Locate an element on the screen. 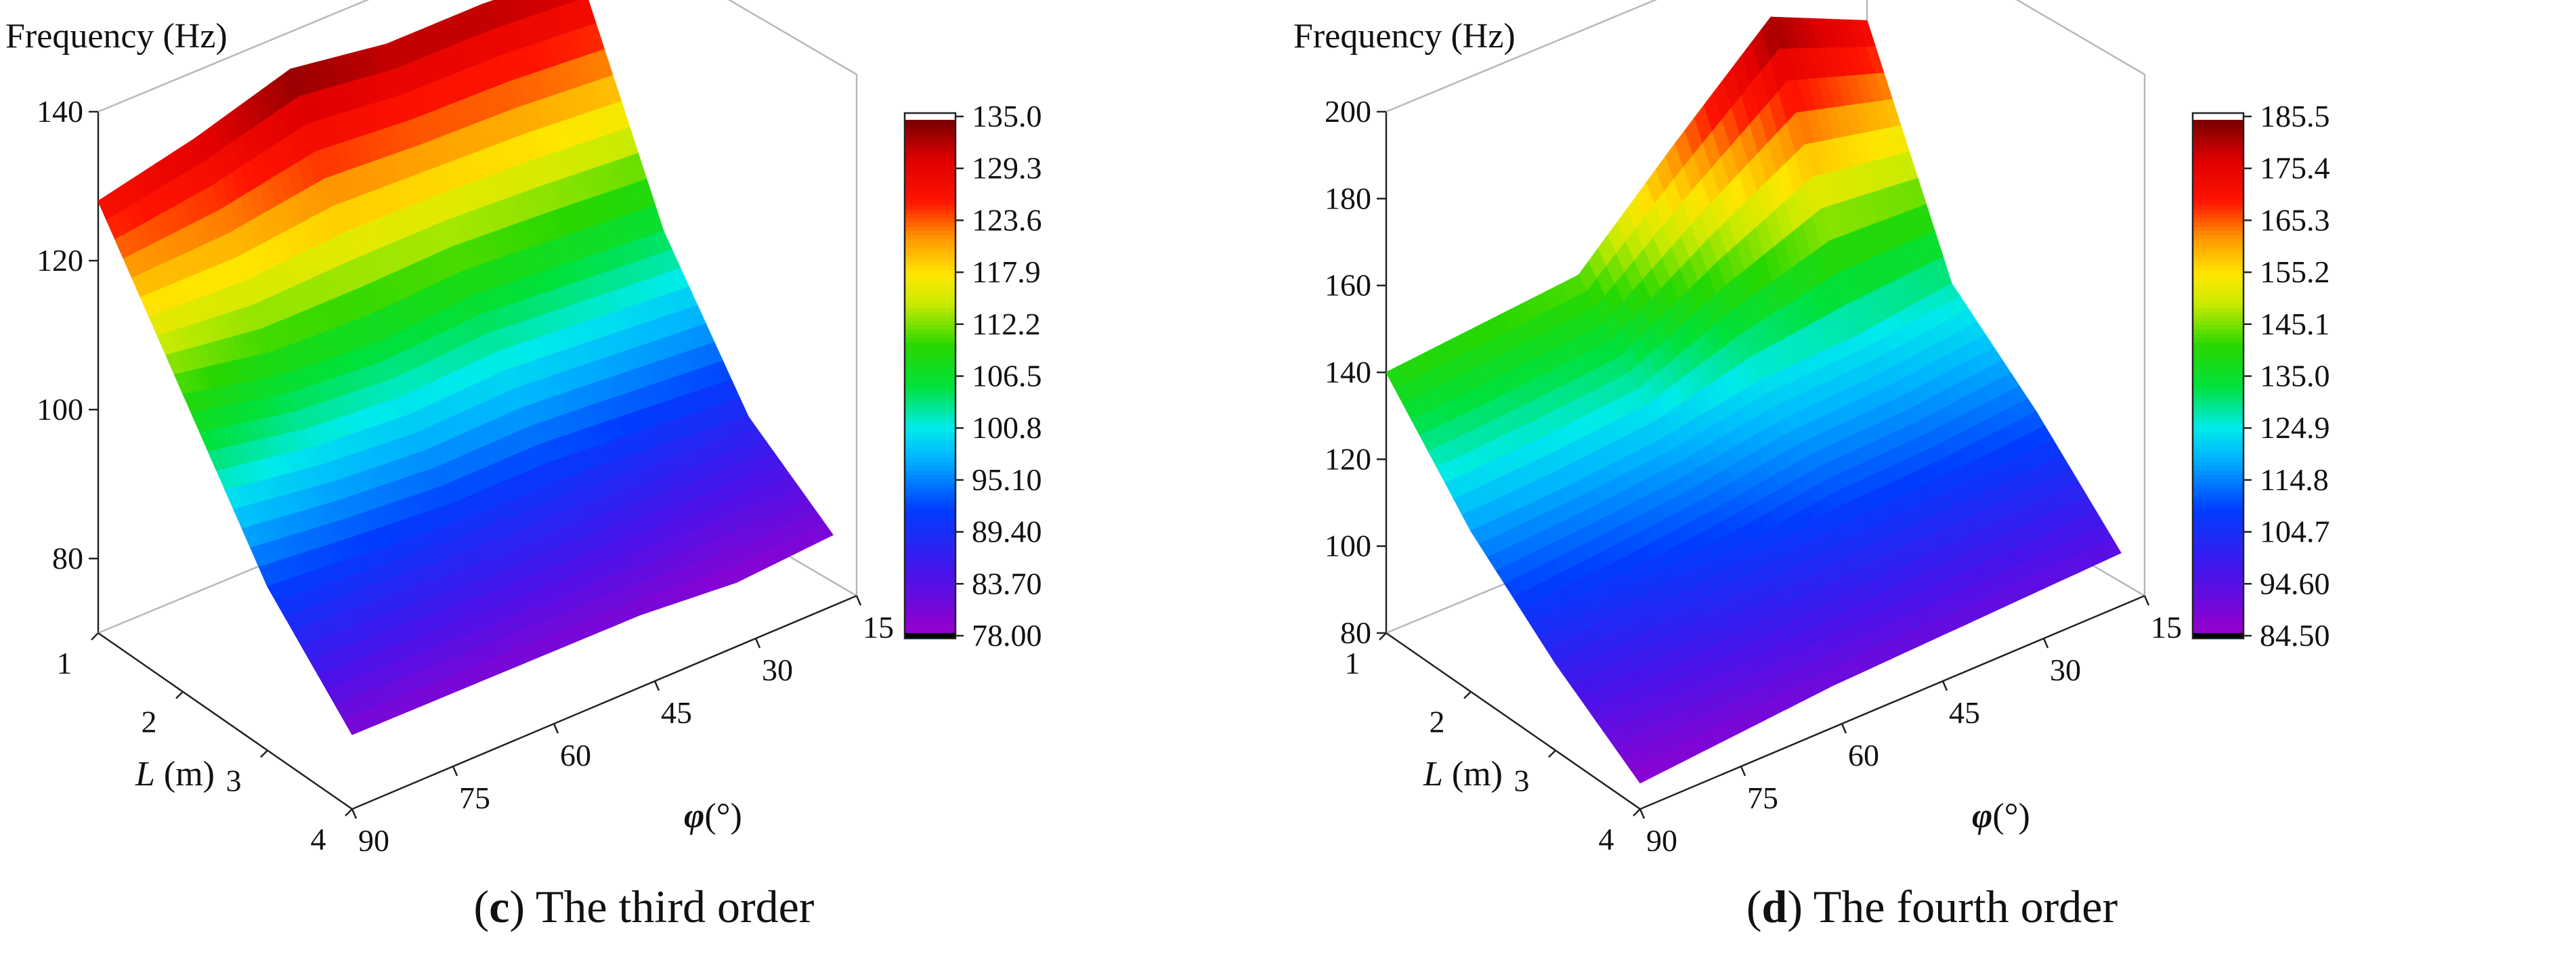 The width and height of the screenshot is (2576, 958). colorbar-label: 104.7 is located at coordinates (2295, 532).